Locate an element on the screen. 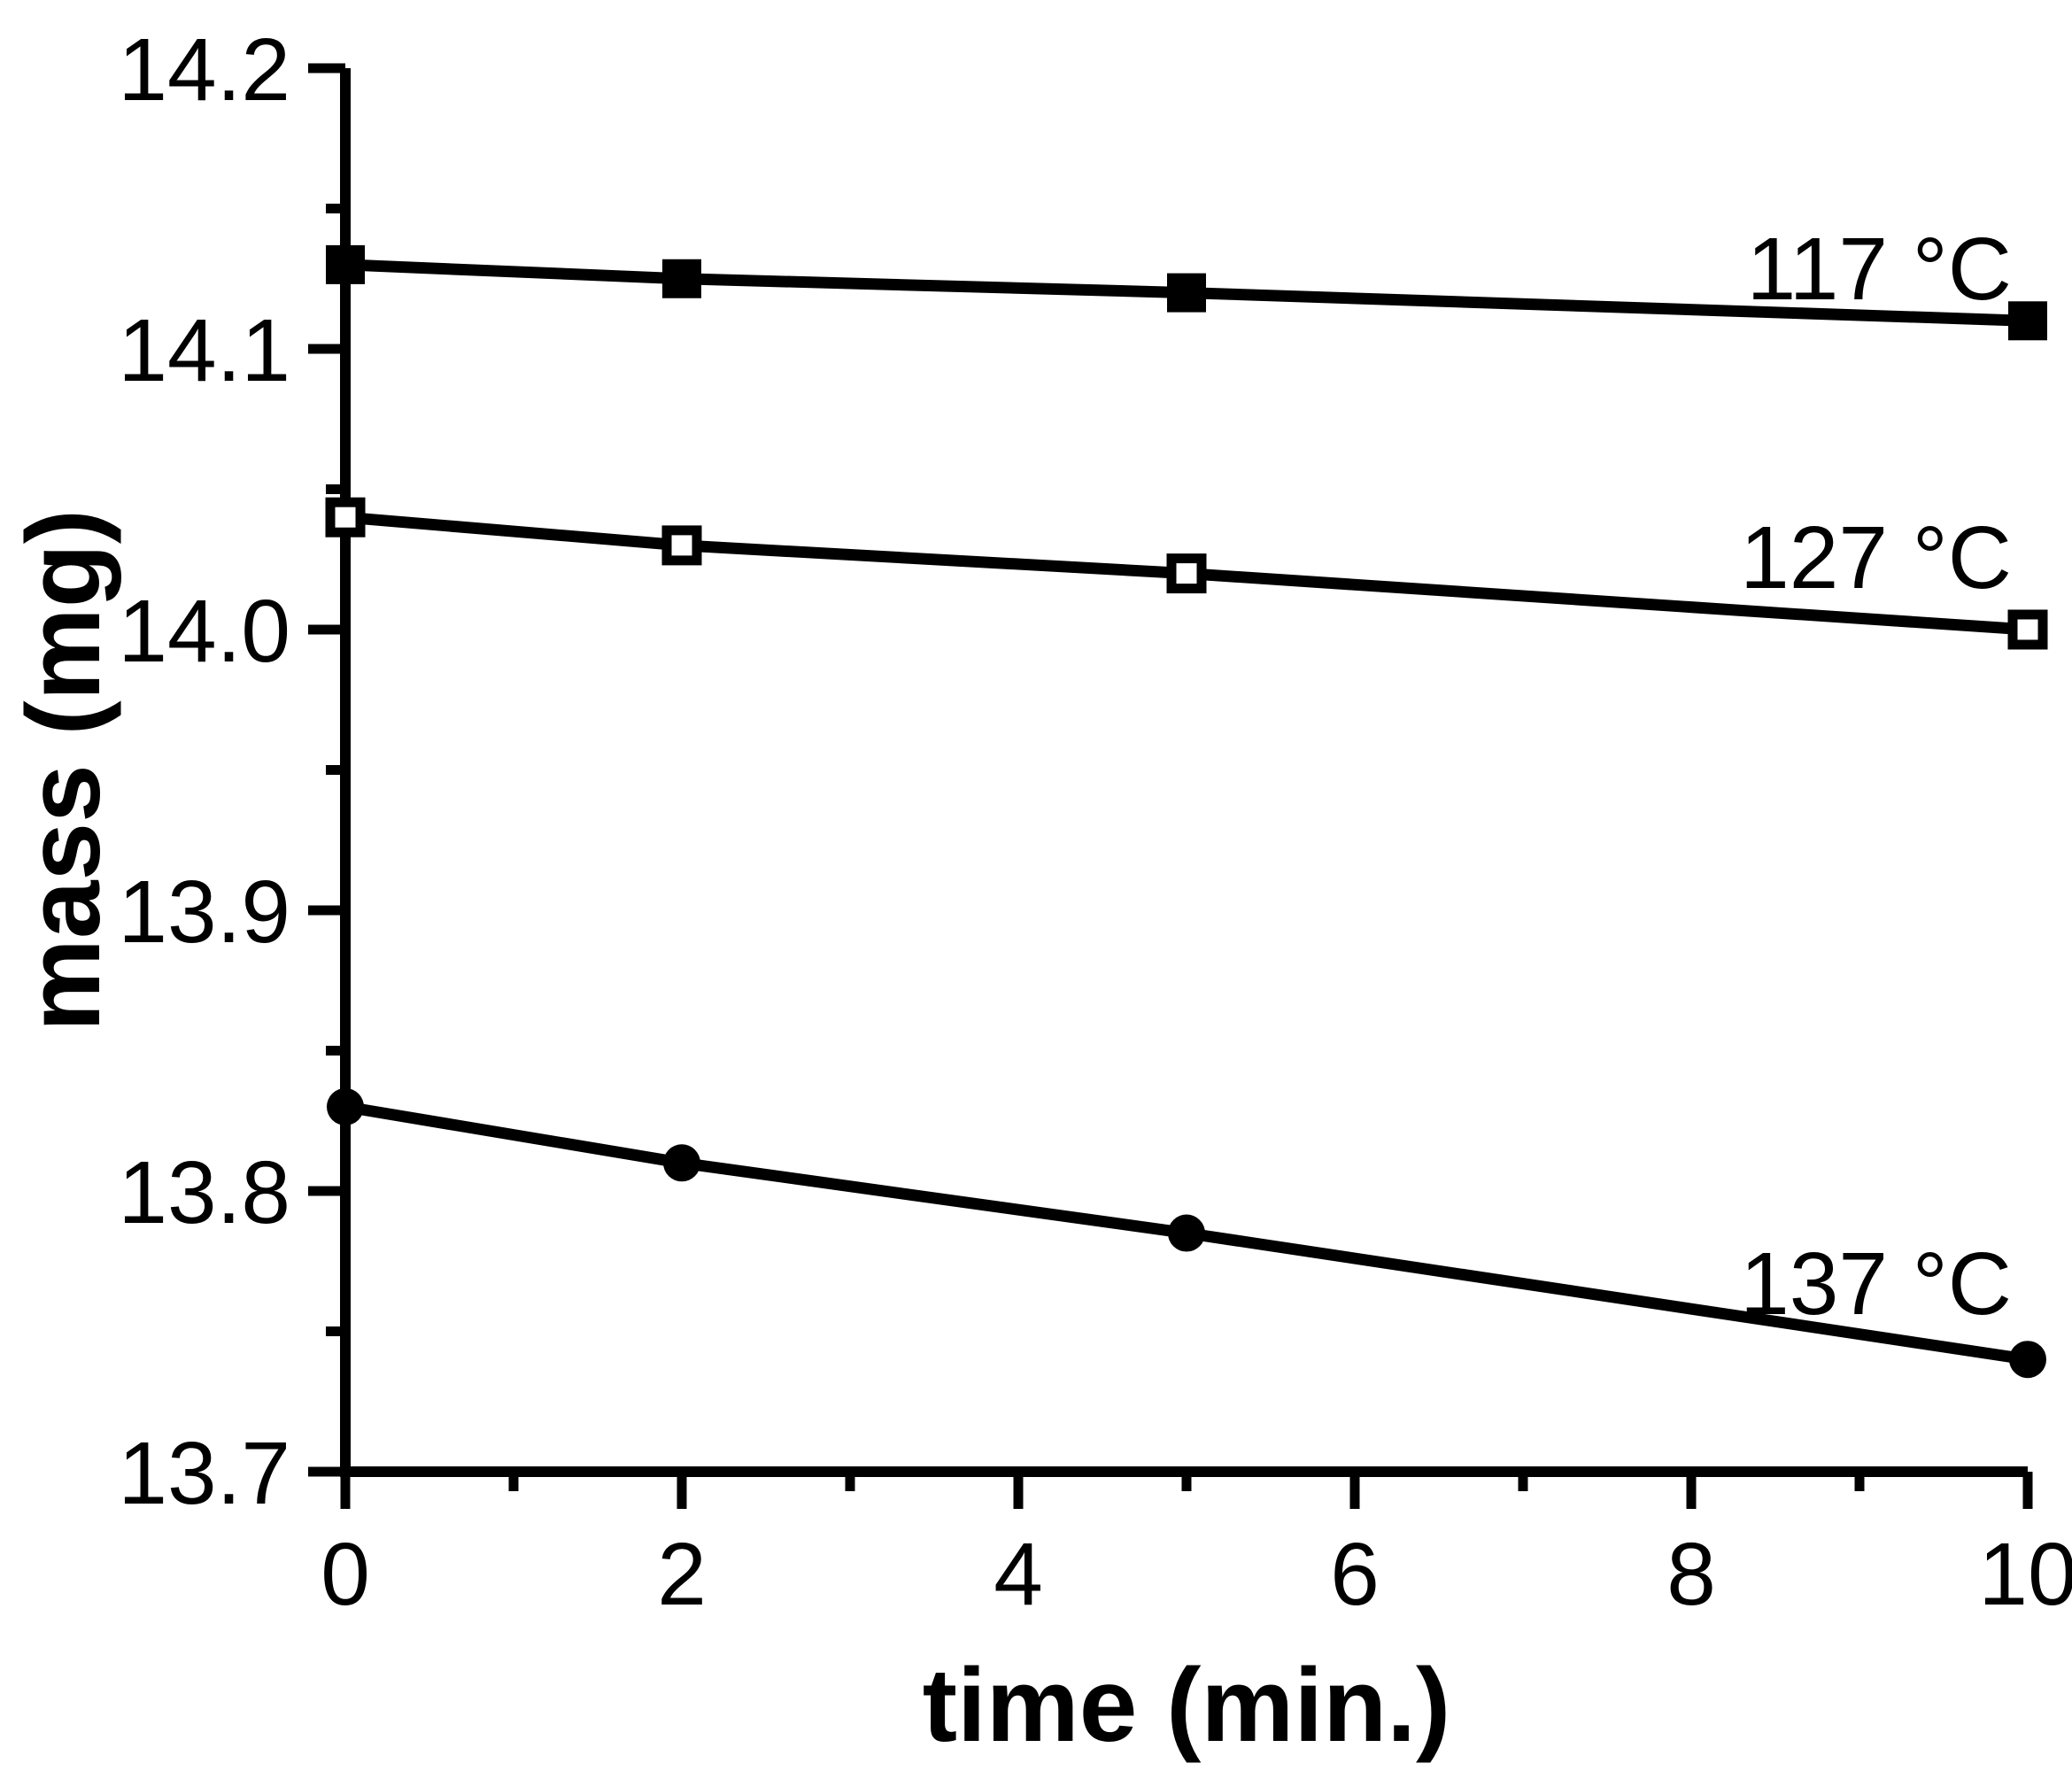 This screenshot has width=2072, height=1771. x-tick-label: 10 is located at coordinates (2025, 1574).